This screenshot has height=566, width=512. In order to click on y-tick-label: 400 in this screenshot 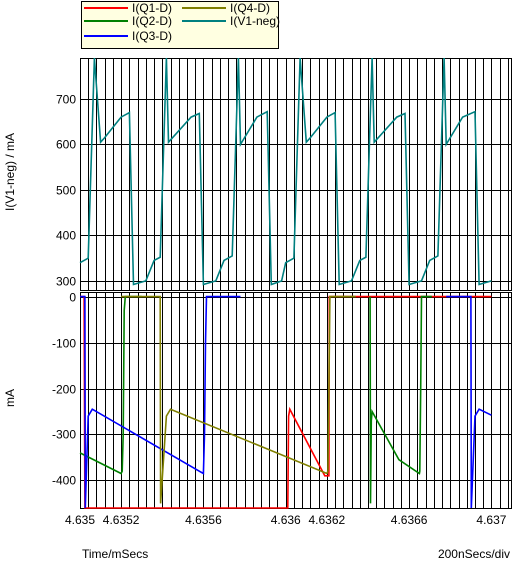, I will do `click(66, 236)`.